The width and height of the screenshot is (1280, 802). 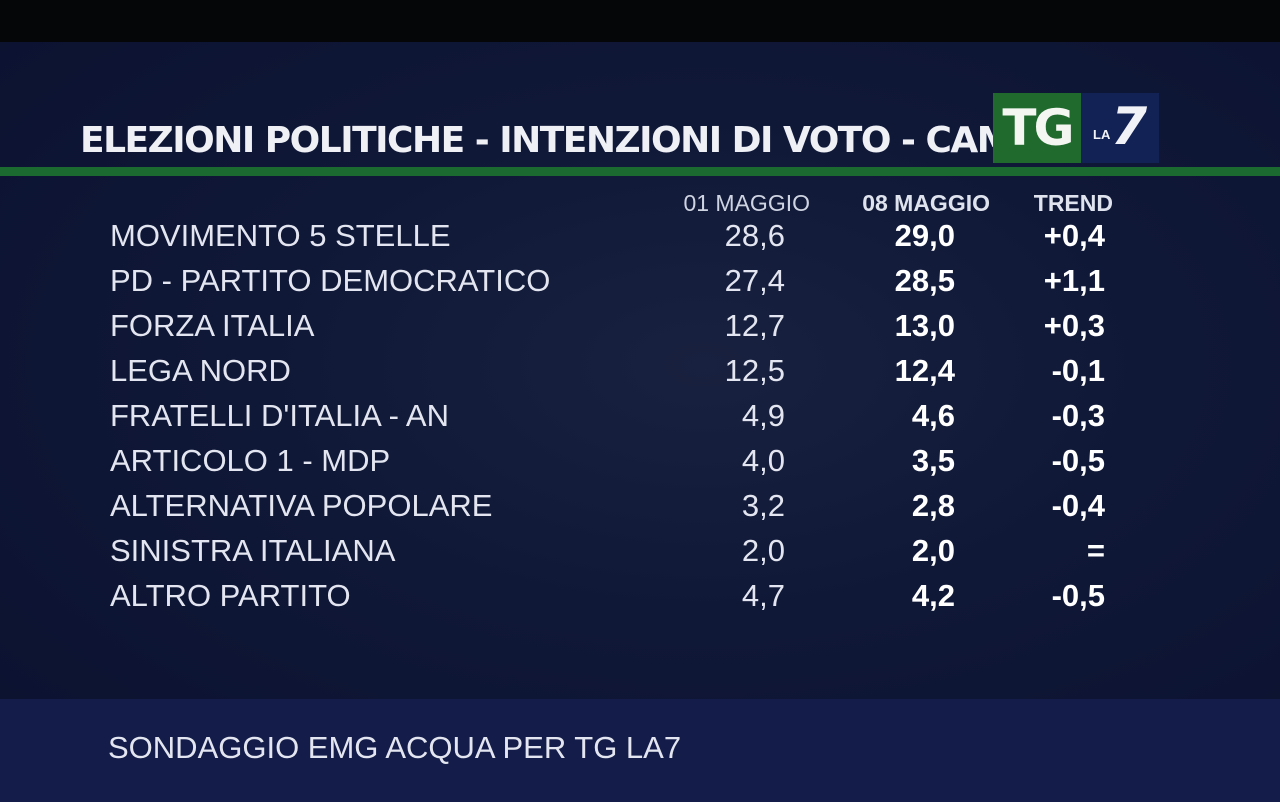 I want to click on party-name: ALTRO PARTITO, so click(x=230, y=595).